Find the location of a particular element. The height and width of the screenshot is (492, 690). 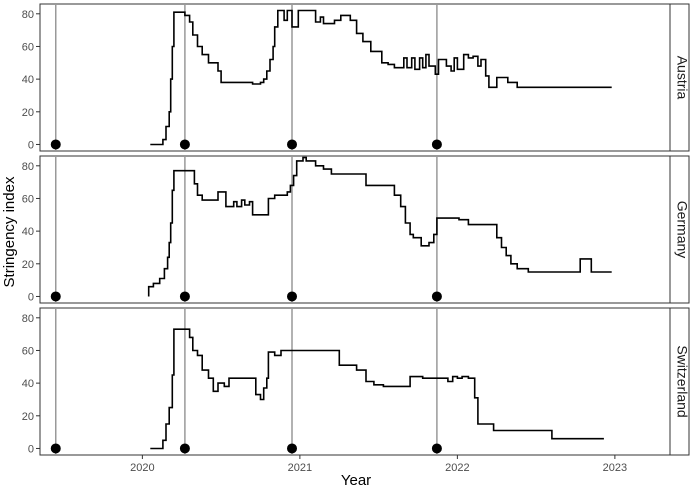

x-tick-label: 2020 is located at coordinates (142, 468).